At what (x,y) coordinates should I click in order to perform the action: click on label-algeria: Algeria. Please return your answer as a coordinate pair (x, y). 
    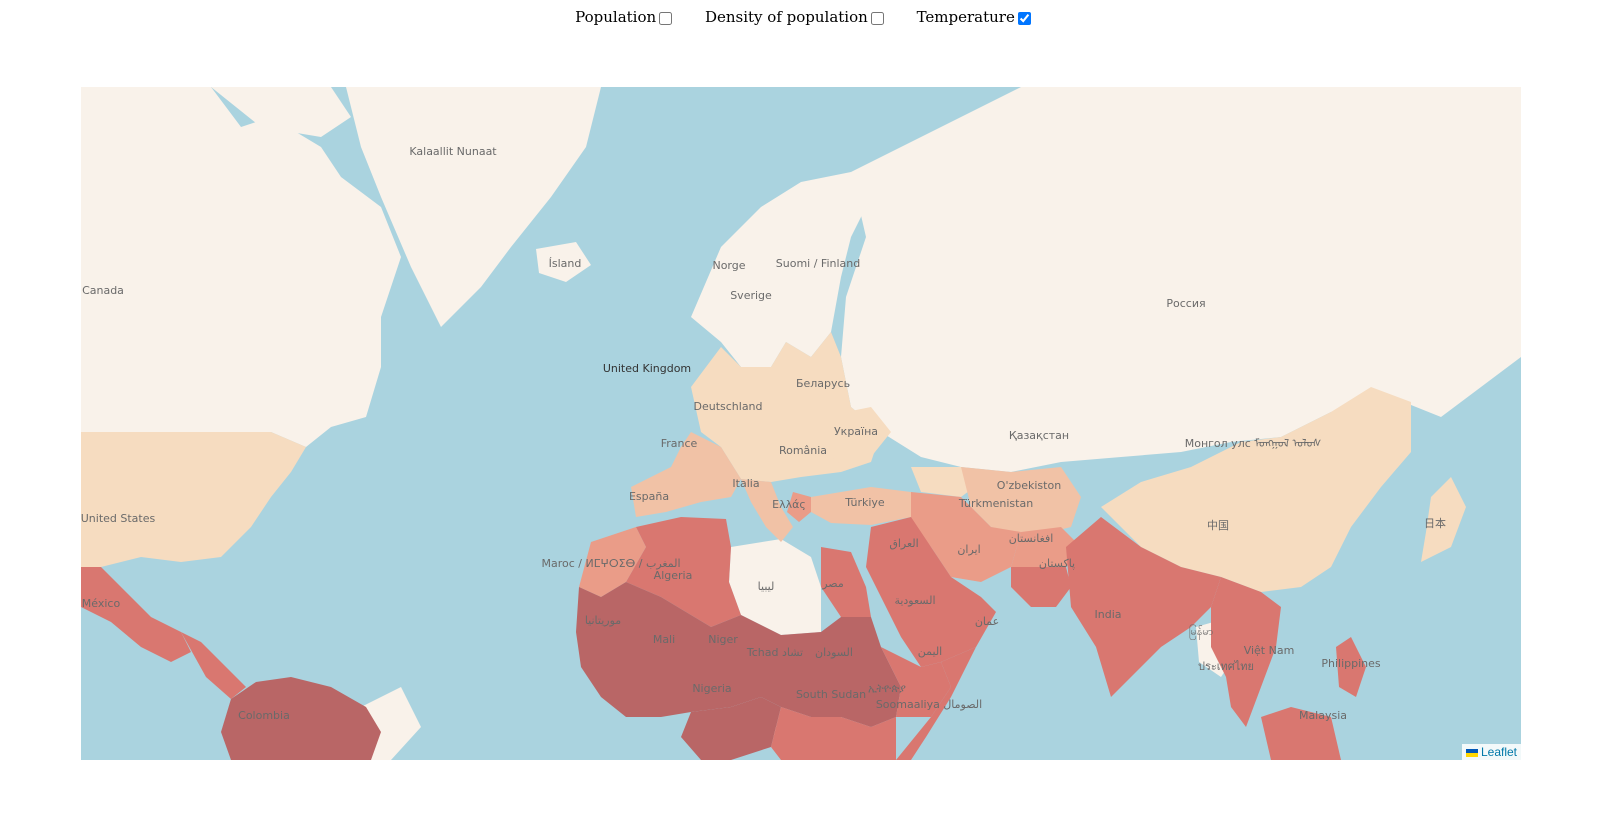
    Looking at the image, I should click on (673, 575).